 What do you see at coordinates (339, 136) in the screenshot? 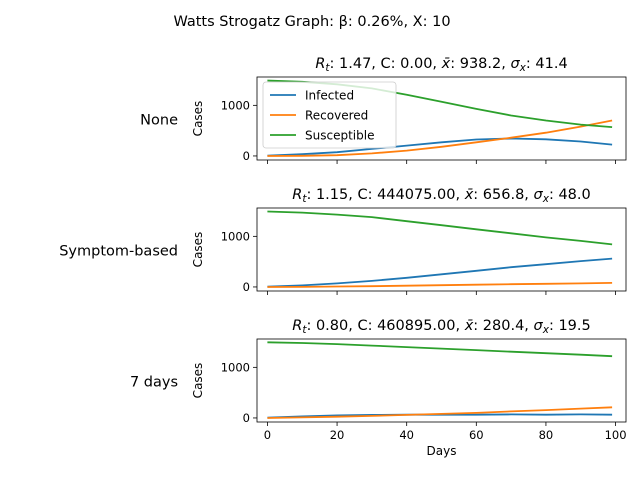
I see `legend-entry: Susceptible` at bounding box center [339, 136].